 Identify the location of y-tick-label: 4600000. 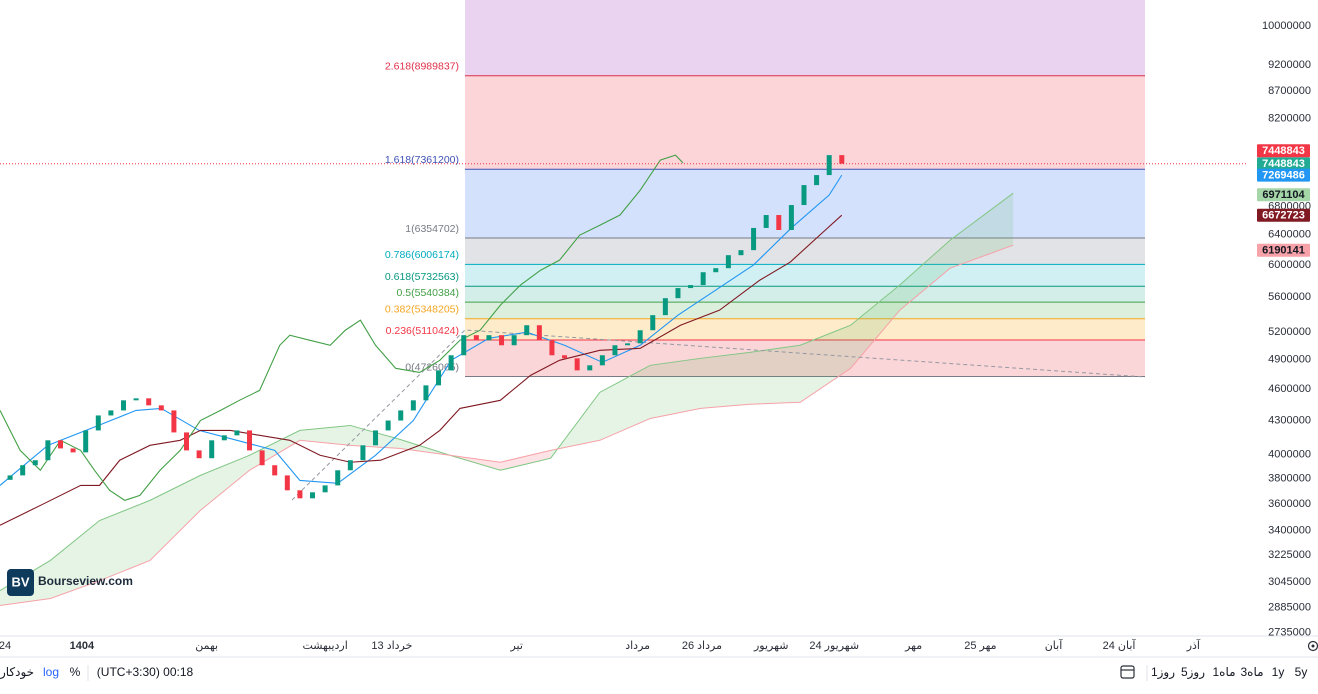
(1289, 389).